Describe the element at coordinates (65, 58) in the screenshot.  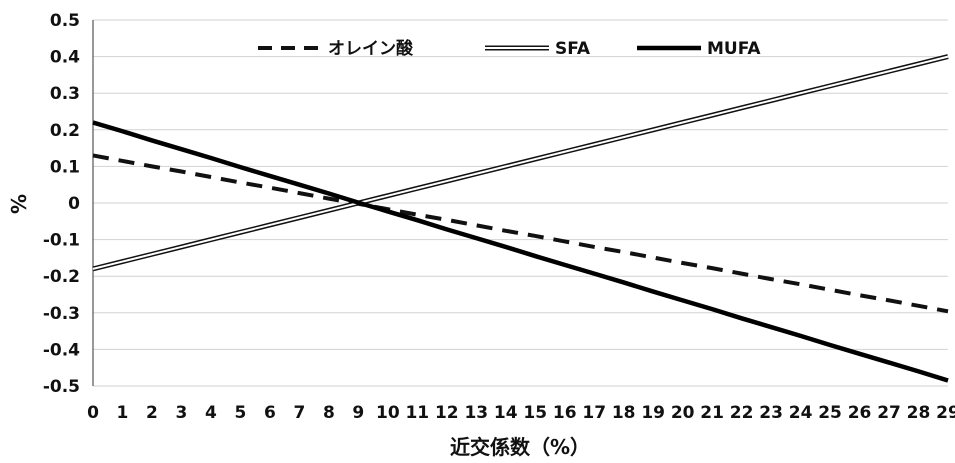
I see `y-tick-label: 0.4` at that location.